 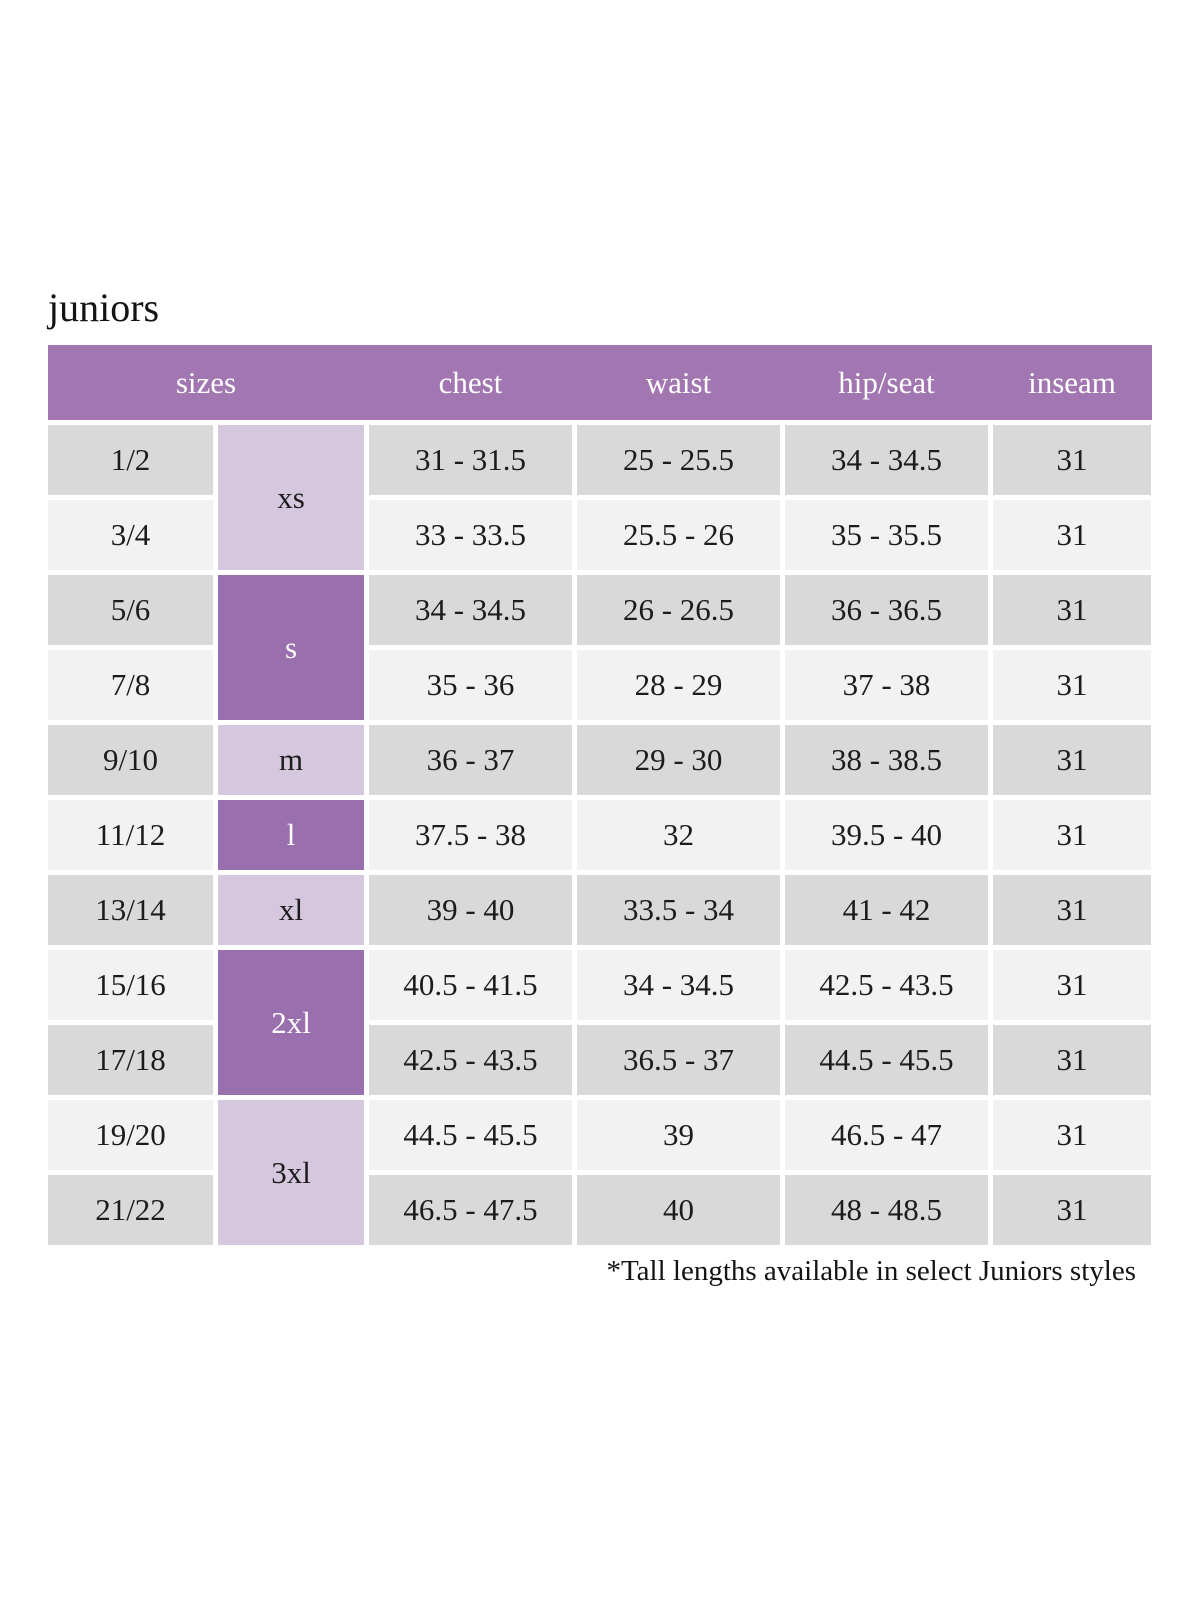 I want to click on hip-seat-value: 41 - 42, so click(x=886, y=910).